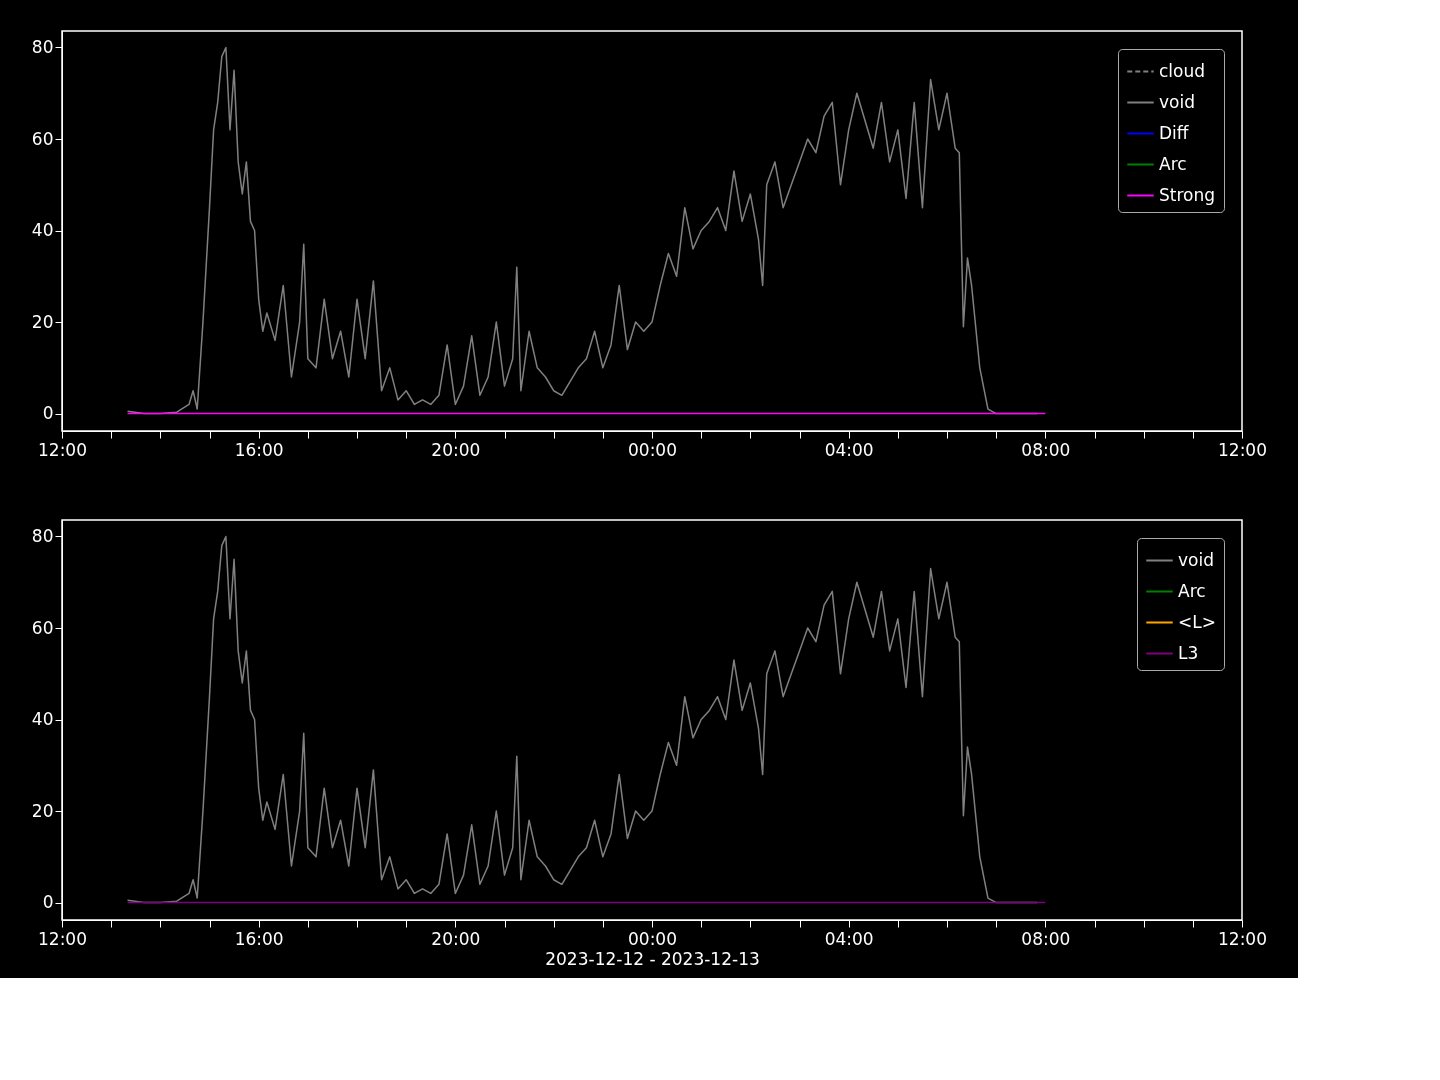 The height and width of the screenshot is (1080, 1440). What do you see at coordinates (652, 958) in the screenshot?
I see `x-axis-title: 2023-12-12 - 2023-12-13` at bounding box center [652, 958].